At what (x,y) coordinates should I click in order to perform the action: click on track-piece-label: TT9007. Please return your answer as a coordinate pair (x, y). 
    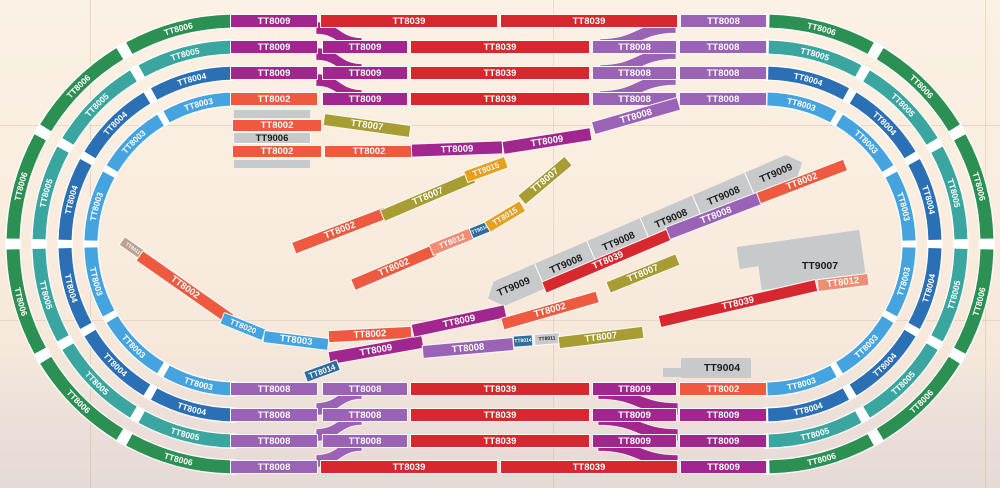
    Looking at the image, I should click on (820, 266).